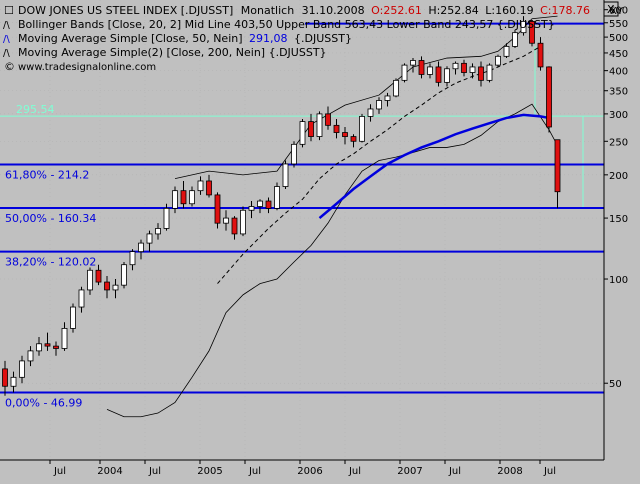  I want to click on y-tick-label: 500, so click(618, 38).